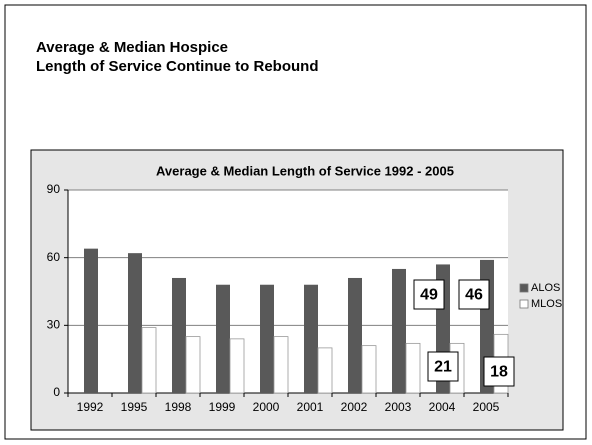  I want to click on annotation: 21, so click(443, 367).